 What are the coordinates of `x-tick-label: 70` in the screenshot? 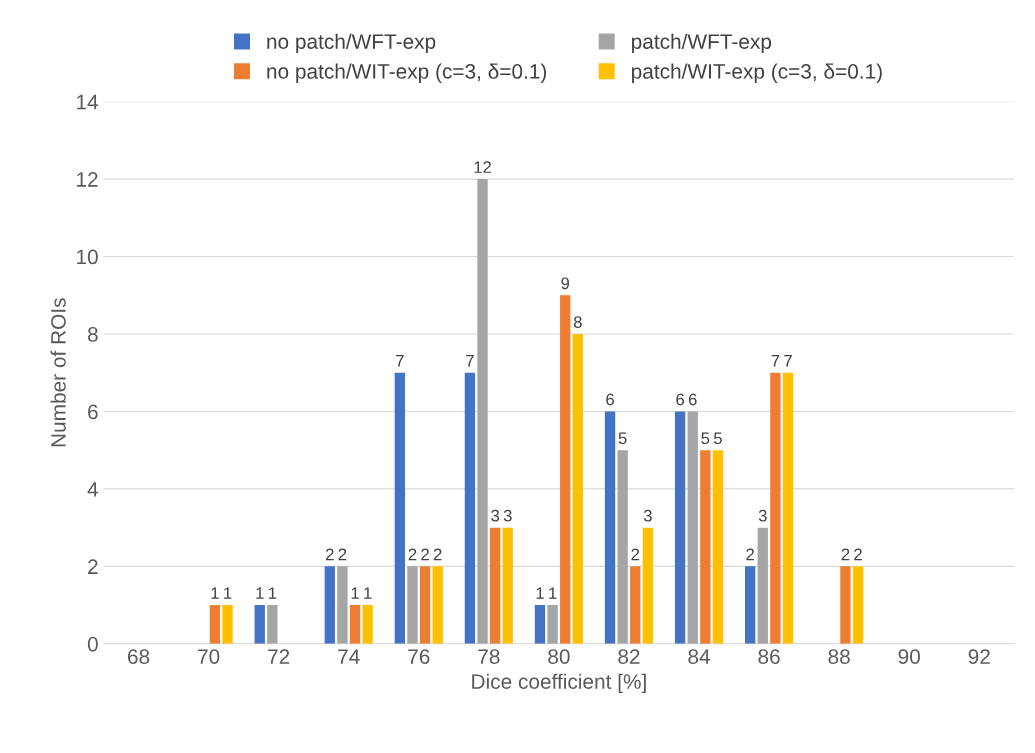 It's located at (209, 656).